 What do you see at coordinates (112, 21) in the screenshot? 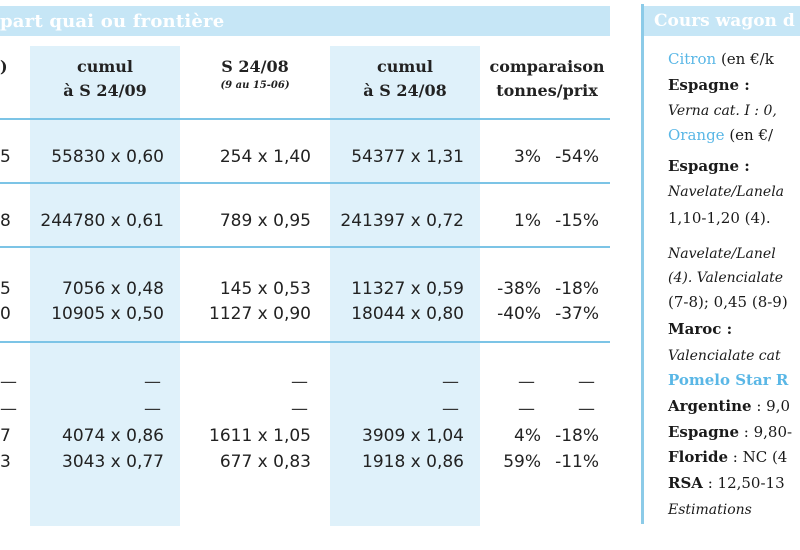
I see `table-header-title: part quai ou frontière` at bounding box center [112, 21].